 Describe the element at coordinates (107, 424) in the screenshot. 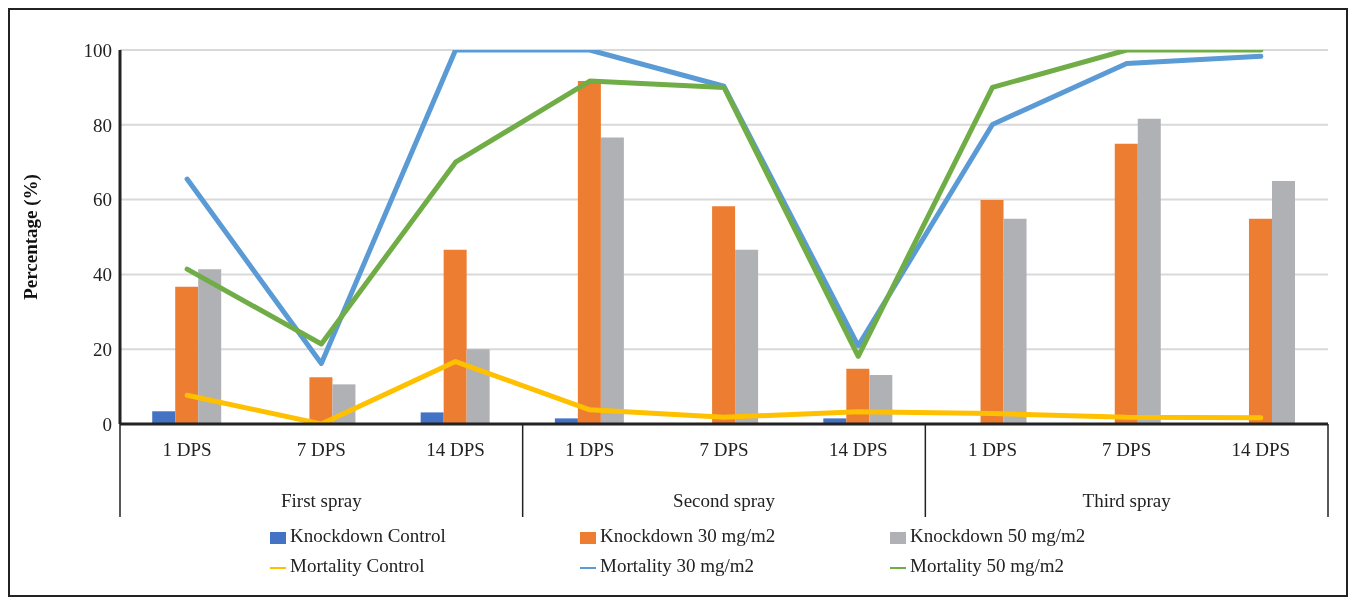

I see `y-tick-label: 0` at that location.